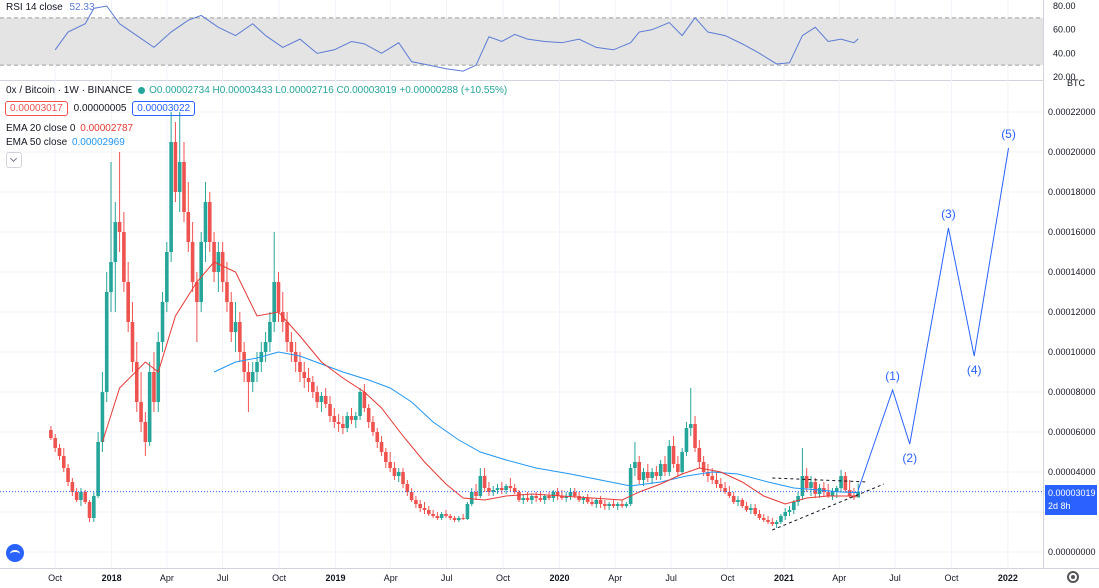 Image resolution: width=1099 pixels, height=588 pixels. What do you see at coordinates (1072, 272) in the screenshot?
I see `price-tick-label: 0.00014000` at bounding box center [1072, 272].